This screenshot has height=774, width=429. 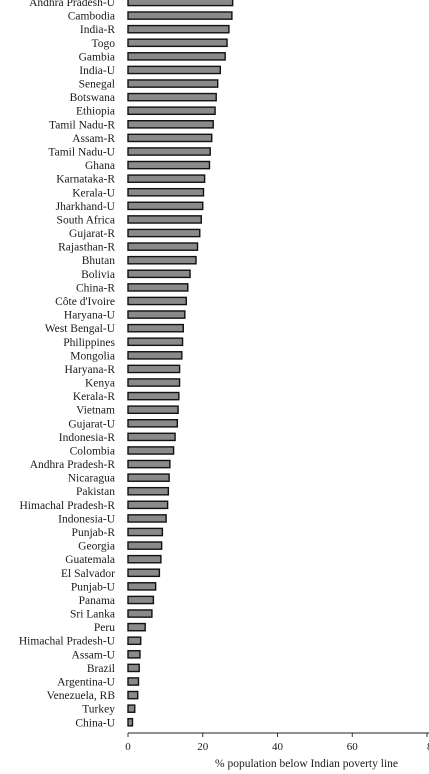 I want to click on x-tick-label: 0, so click(x=128, y=747).